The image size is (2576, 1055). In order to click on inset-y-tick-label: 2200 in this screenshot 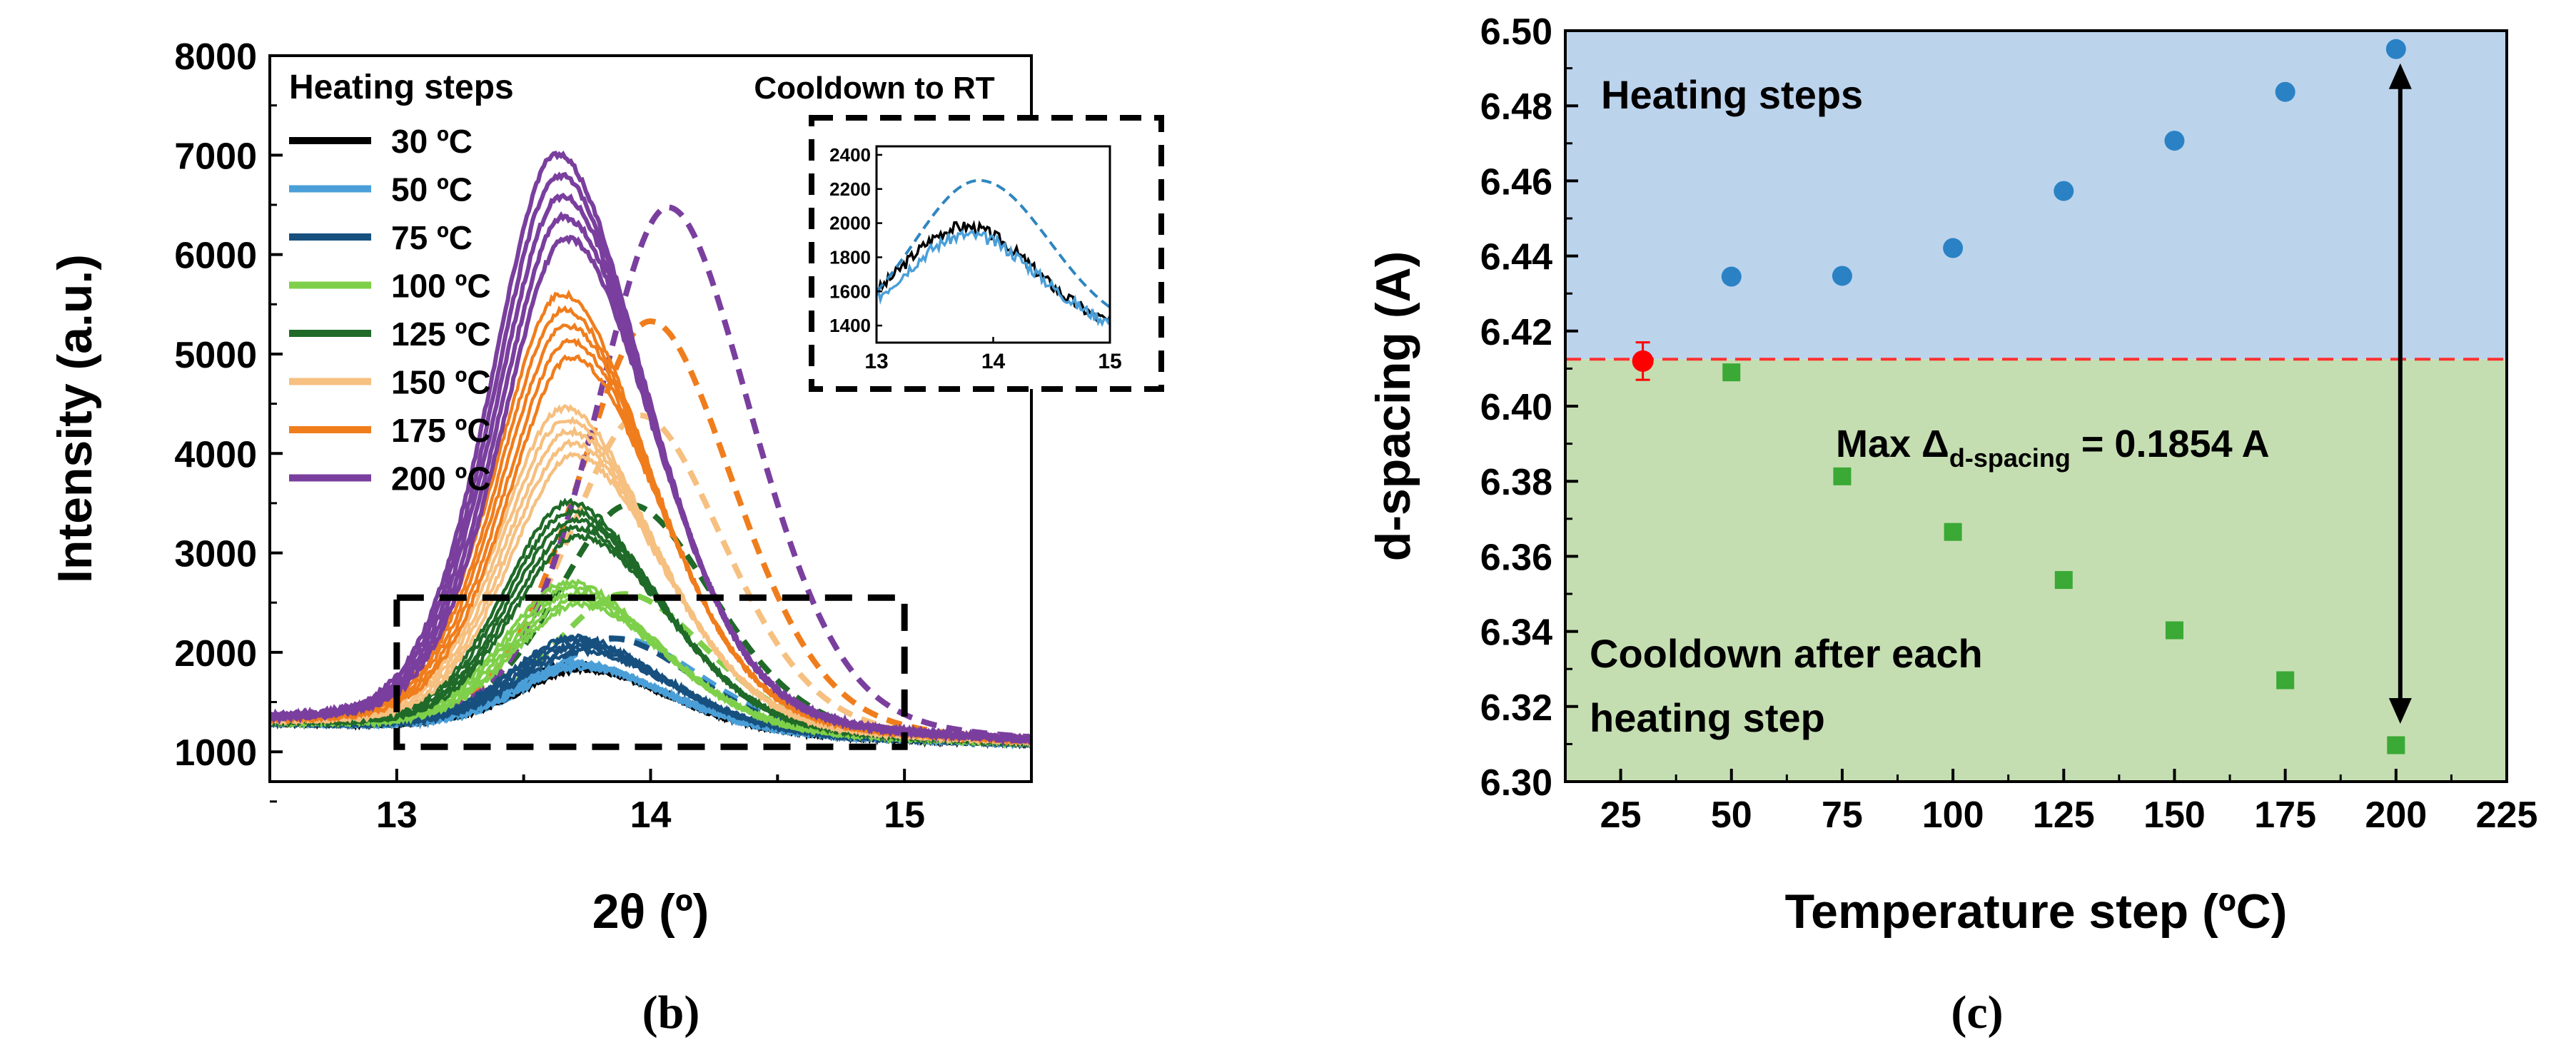, I will do `click(850, 189)`.